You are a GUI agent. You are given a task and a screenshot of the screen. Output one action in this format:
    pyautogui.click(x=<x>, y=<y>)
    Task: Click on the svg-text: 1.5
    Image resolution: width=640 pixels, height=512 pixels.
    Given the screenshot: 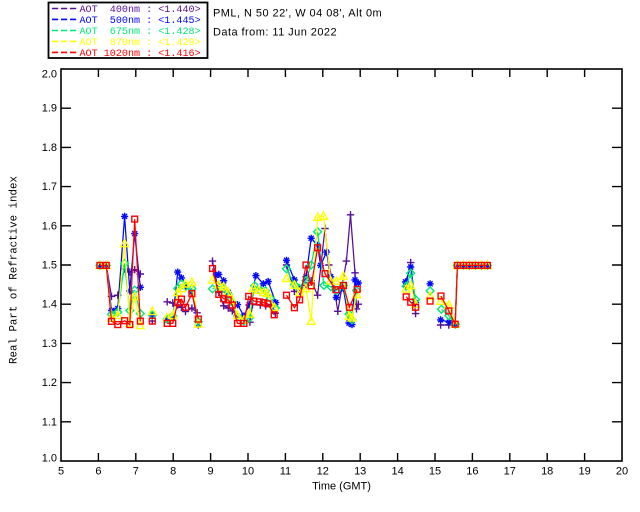 What is the action you would take?
    pyautogui.click(x=49, y=266)
    